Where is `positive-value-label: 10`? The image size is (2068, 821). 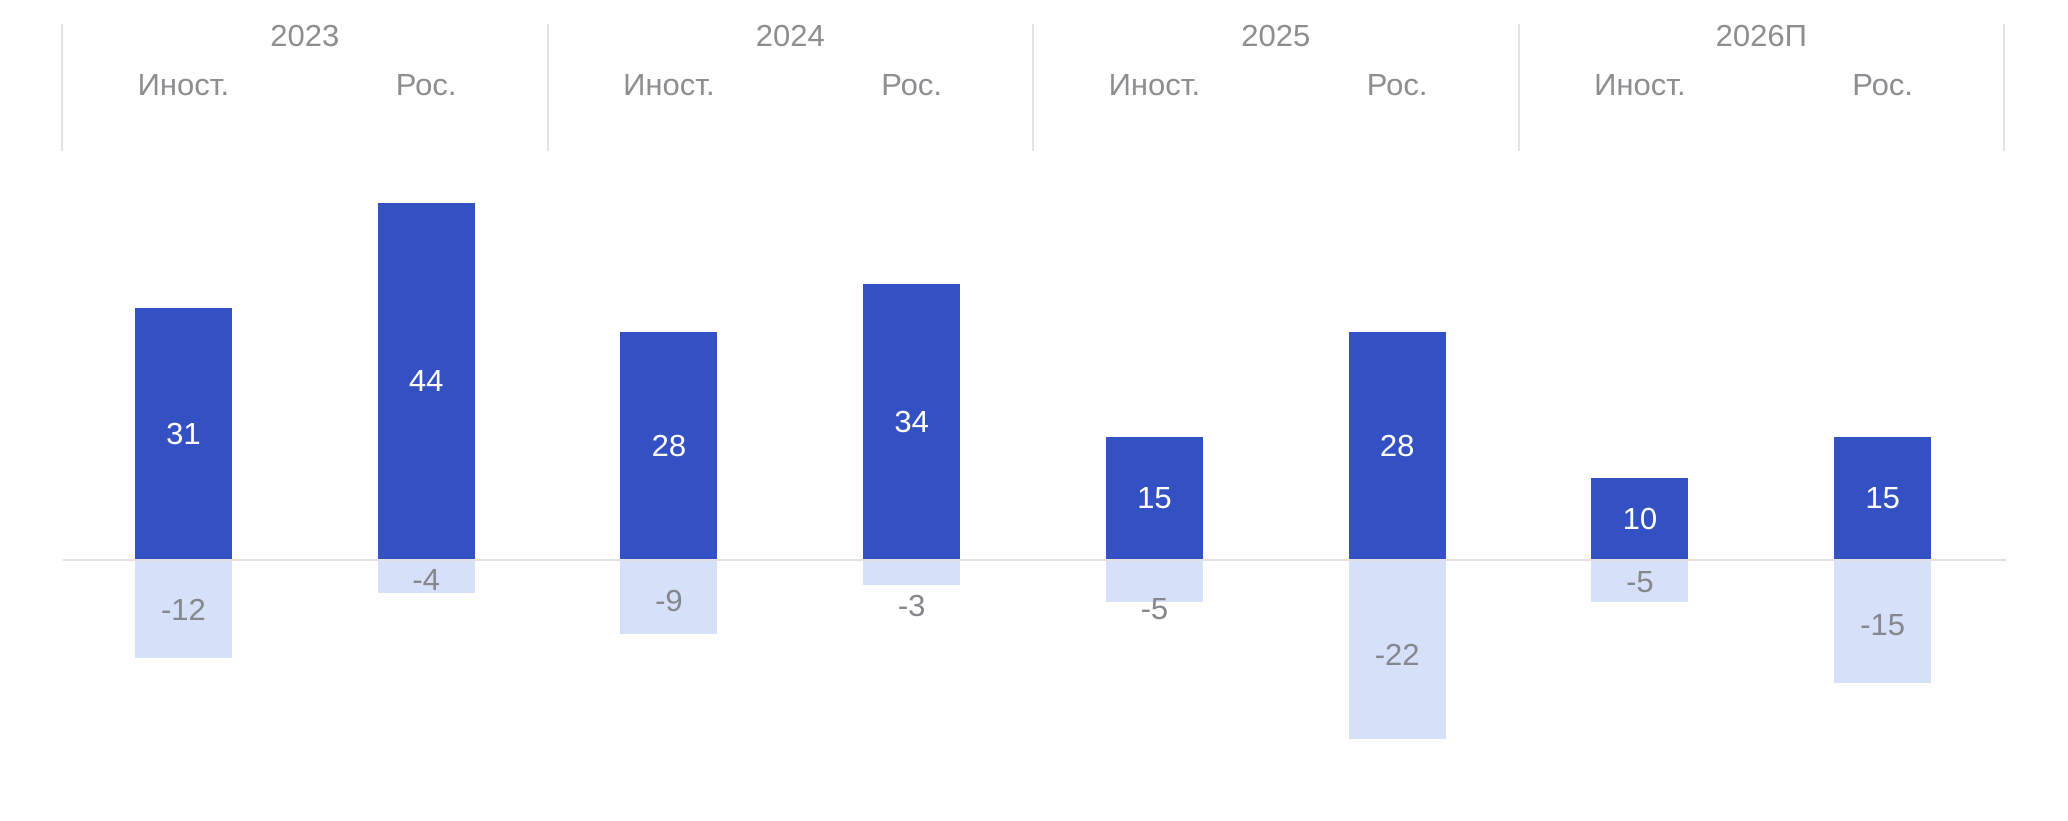 positive-value-label: 10 is located at coordinates (1640, 518).